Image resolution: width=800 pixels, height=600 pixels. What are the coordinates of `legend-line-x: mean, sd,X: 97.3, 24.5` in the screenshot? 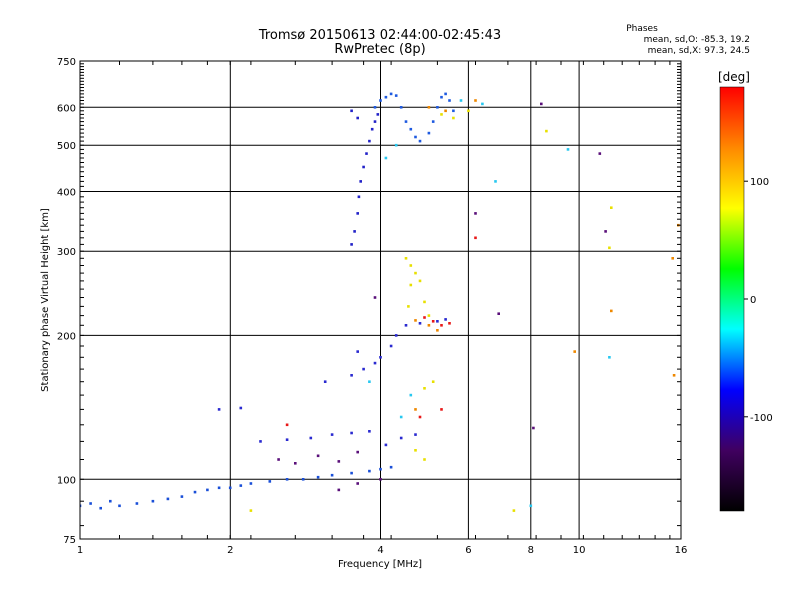 It's located at (699, 51).